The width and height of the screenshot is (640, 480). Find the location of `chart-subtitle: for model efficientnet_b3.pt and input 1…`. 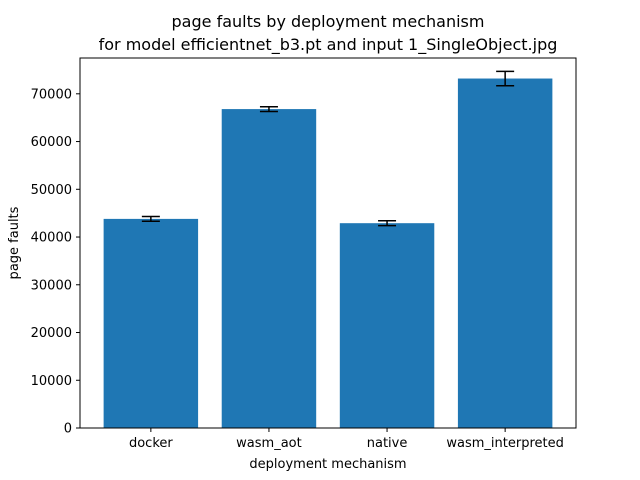

chart-subtitle: for model efficientnet_b3.pt and input 1… is located at coordinates (328, 45).